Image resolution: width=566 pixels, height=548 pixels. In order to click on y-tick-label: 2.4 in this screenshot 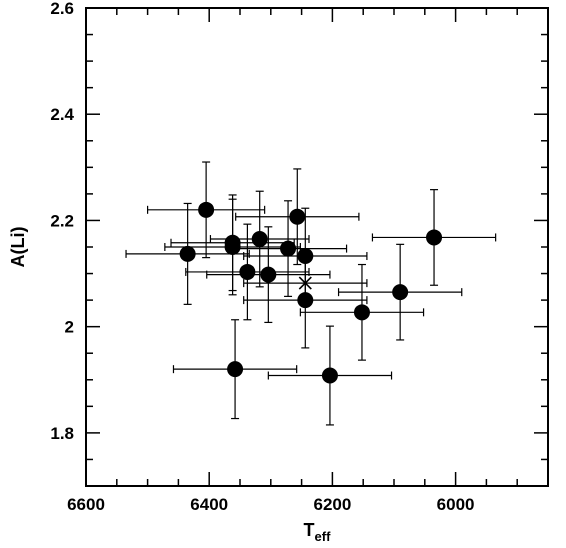, I will do `click(62, 114)`.